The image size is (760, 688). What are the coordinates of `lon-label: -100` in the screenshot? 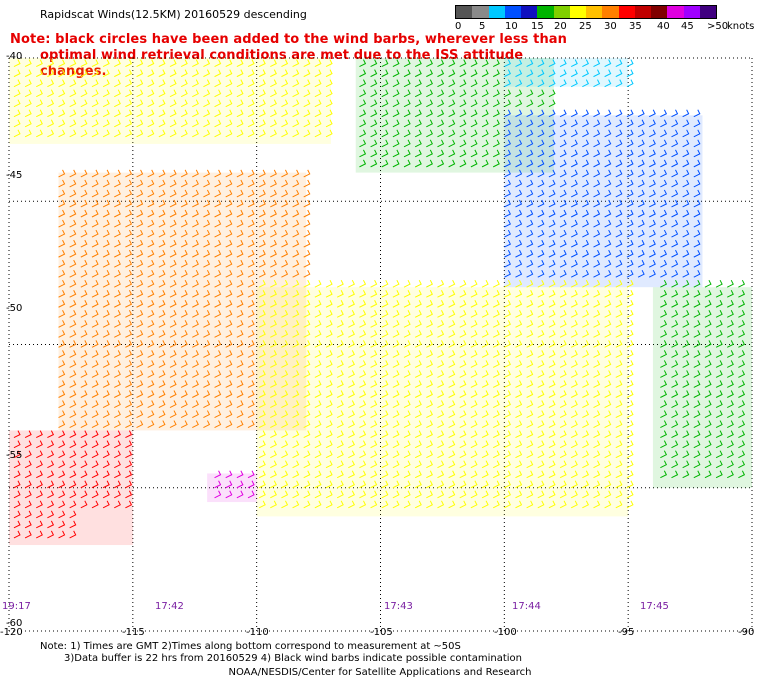 It's located at (505, 632).